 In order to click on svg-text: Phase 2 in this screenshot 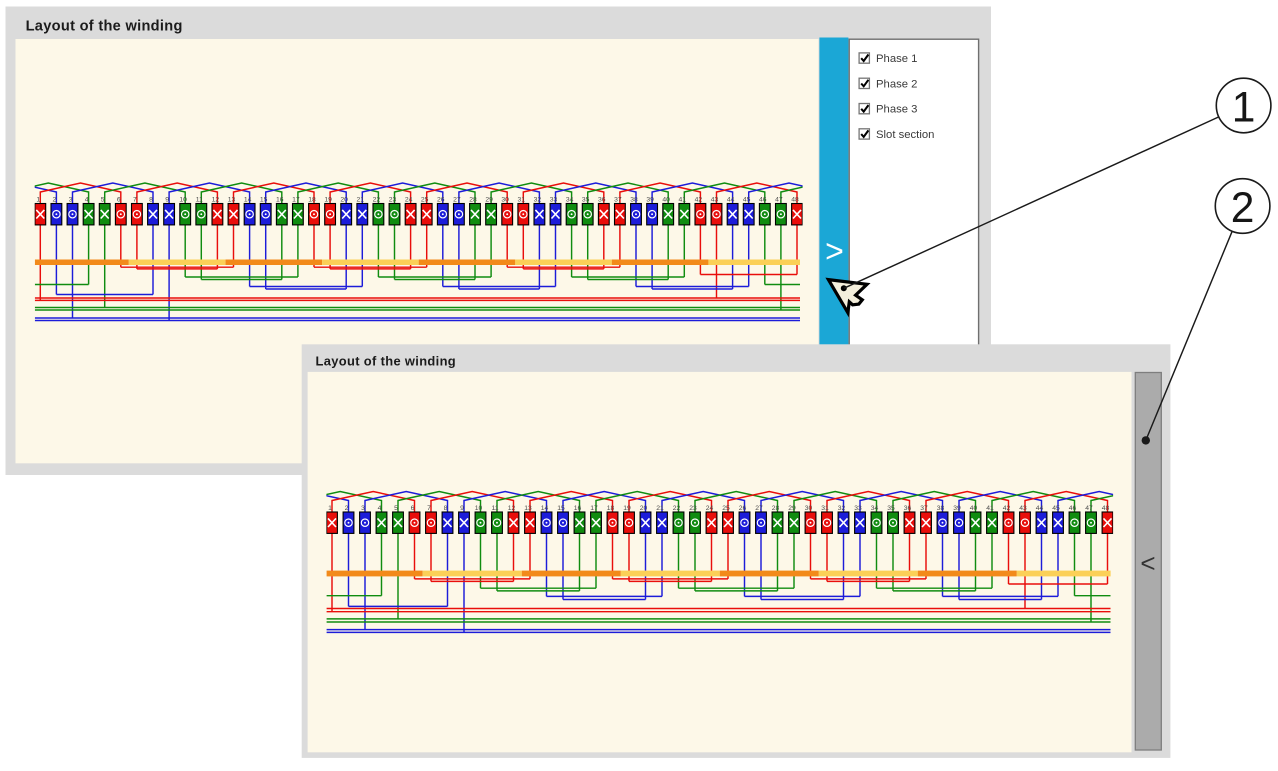, I will do `click(896, 84)`.